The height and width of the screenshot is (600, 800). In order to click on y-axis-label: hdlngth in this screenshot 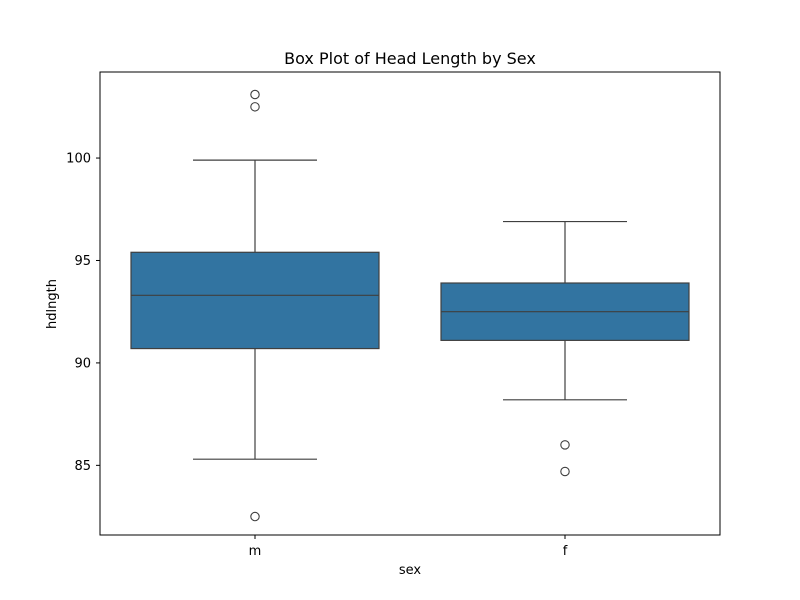, I will do `click(52, 304)`.